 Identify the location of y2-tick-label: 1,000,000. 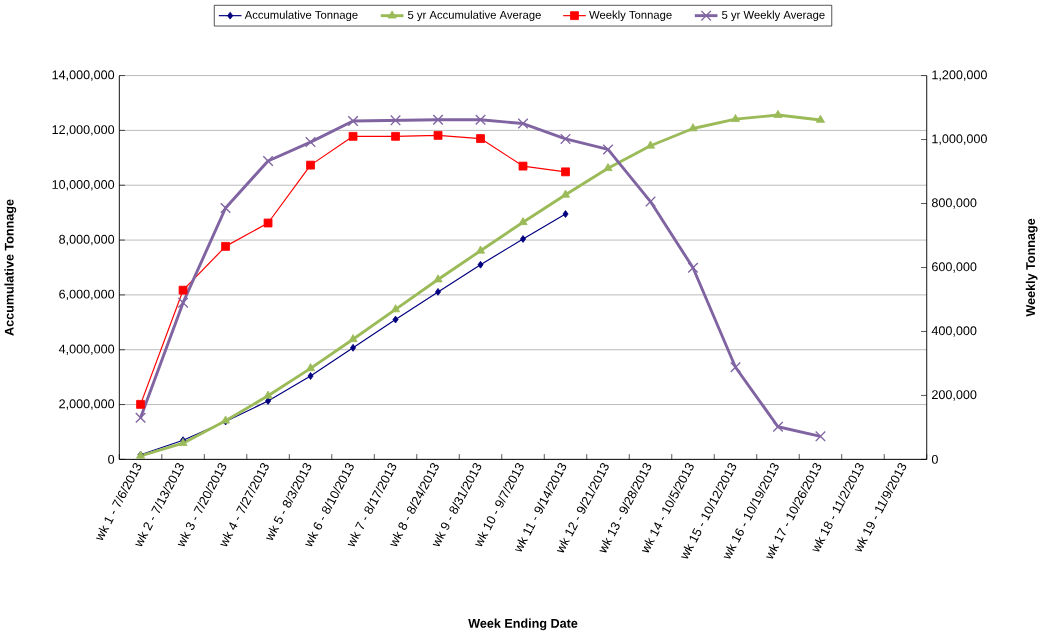
(959, 139).